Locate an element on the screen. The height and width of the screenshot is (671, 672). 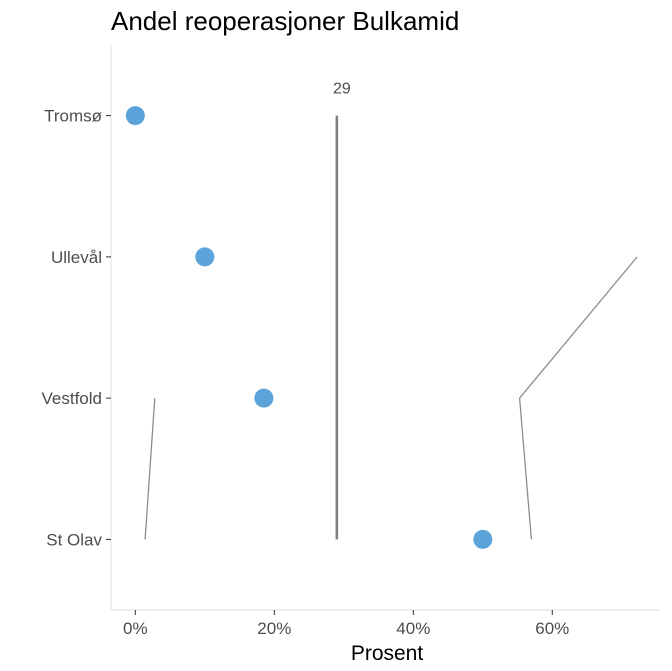
chart-title: Andel reoperasjoner Bulkamid is located at coordinates (285, 21).